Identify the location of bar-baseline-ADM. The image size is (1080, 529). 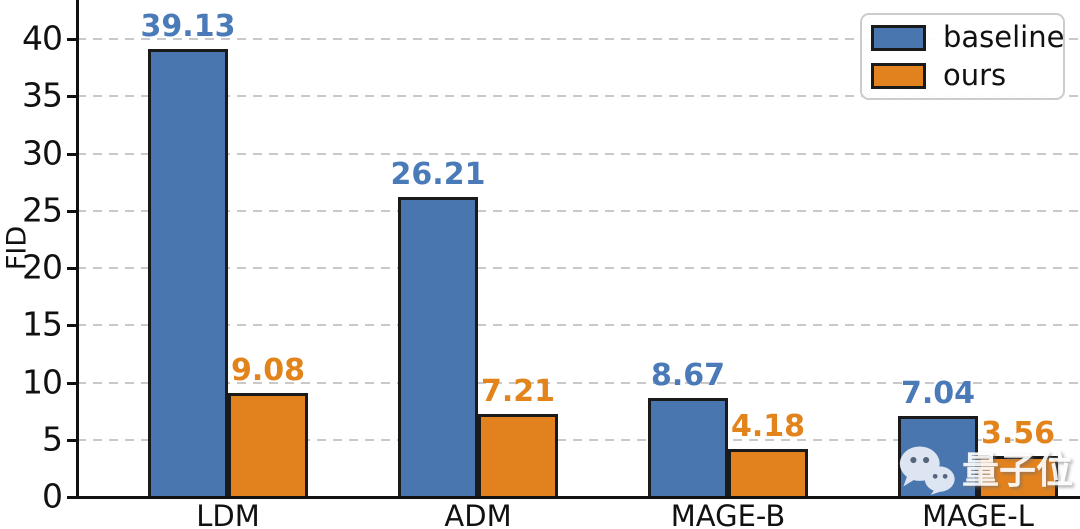
(438, 347).